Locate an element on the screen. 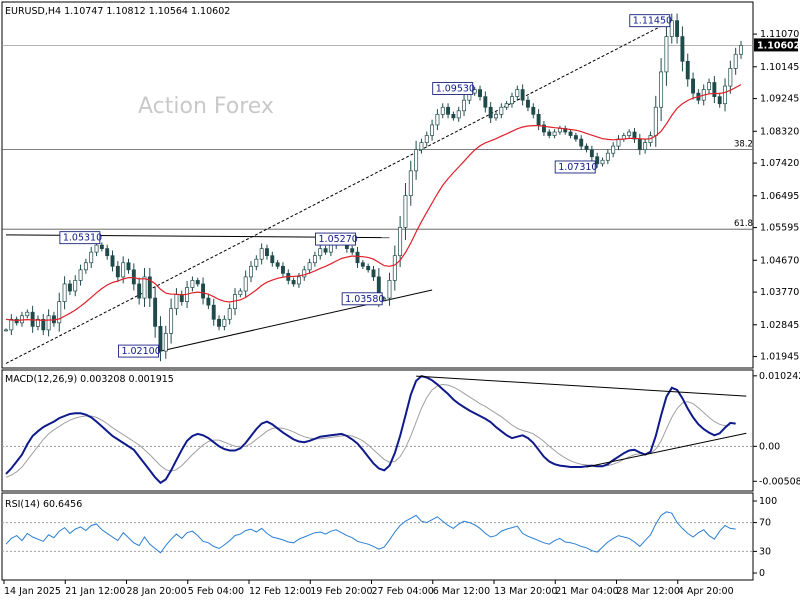 The image size is (800, 604). time-tick-label: 21 Jan 12:00 is located at coordinates (95, 591).